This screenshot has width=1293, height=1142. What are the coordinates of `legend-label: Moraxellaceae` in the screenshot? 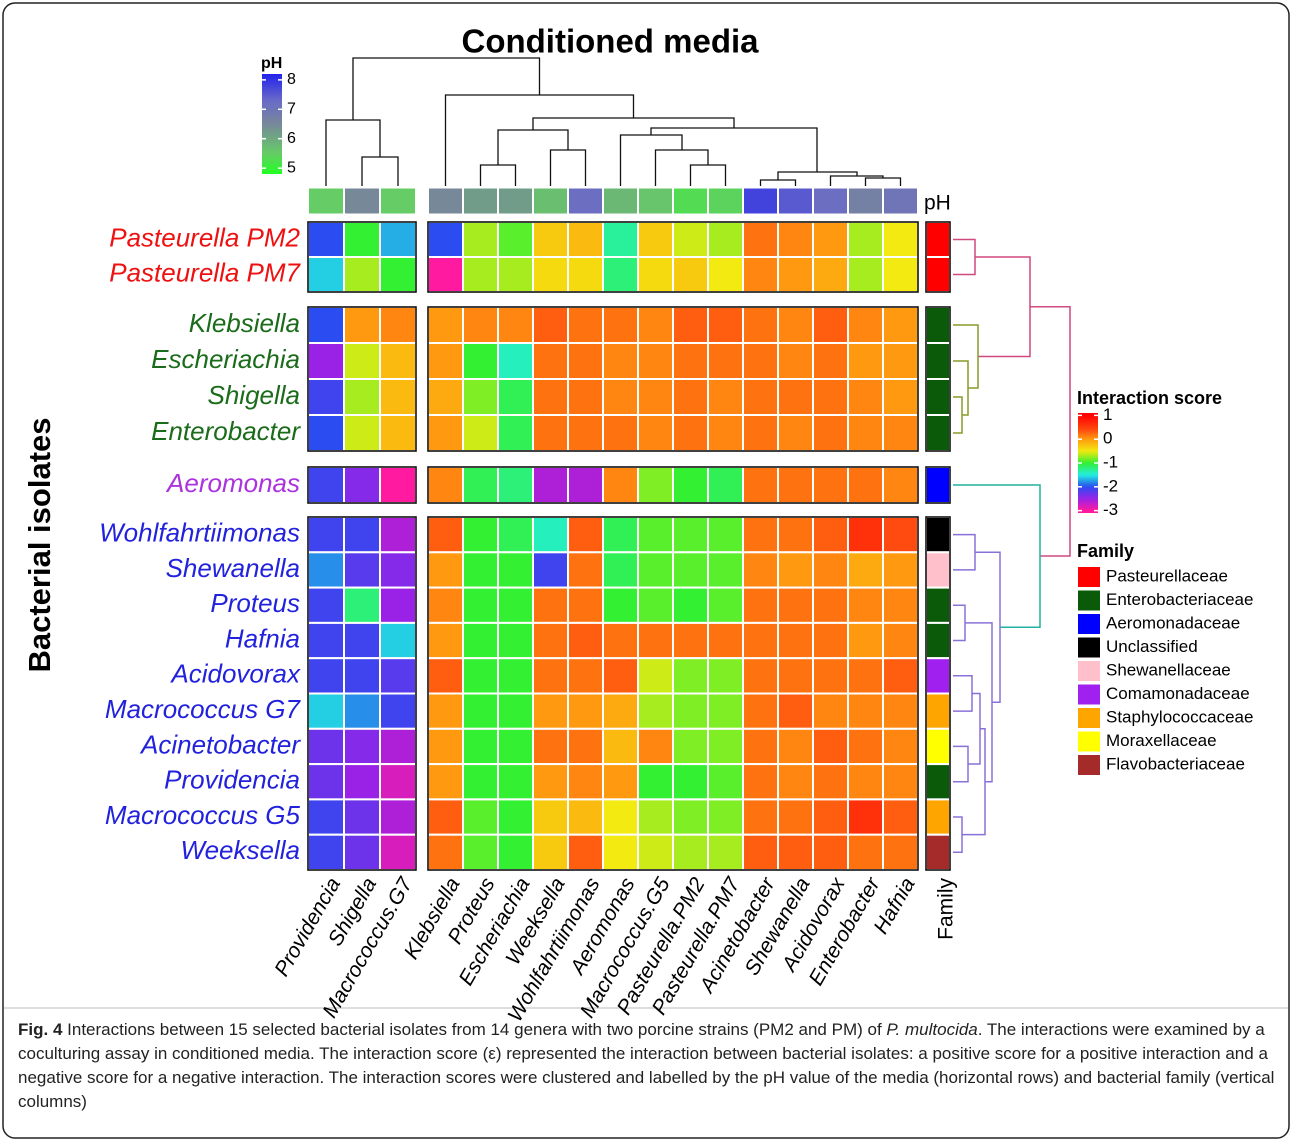 It's located at (1161, 740).